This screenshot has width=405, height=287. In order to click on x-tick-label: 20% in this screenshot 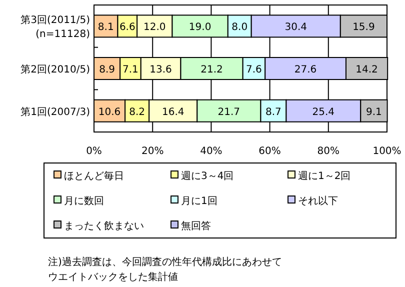, I will do `click(152, 151)`.